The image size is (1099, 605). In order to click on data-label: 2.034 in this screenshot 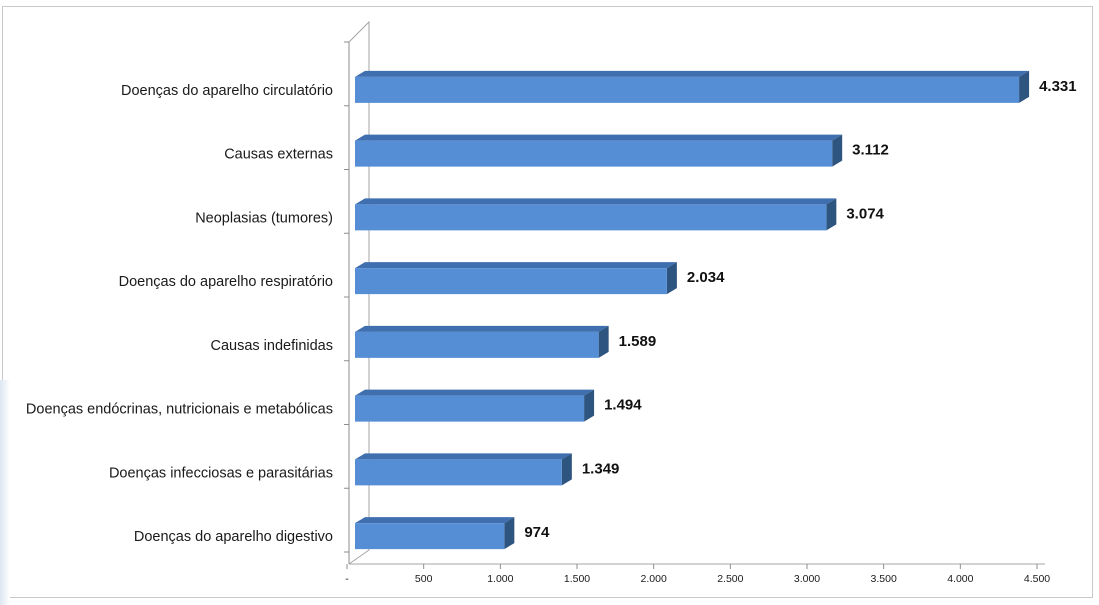, I will do `click(706, 277)`.